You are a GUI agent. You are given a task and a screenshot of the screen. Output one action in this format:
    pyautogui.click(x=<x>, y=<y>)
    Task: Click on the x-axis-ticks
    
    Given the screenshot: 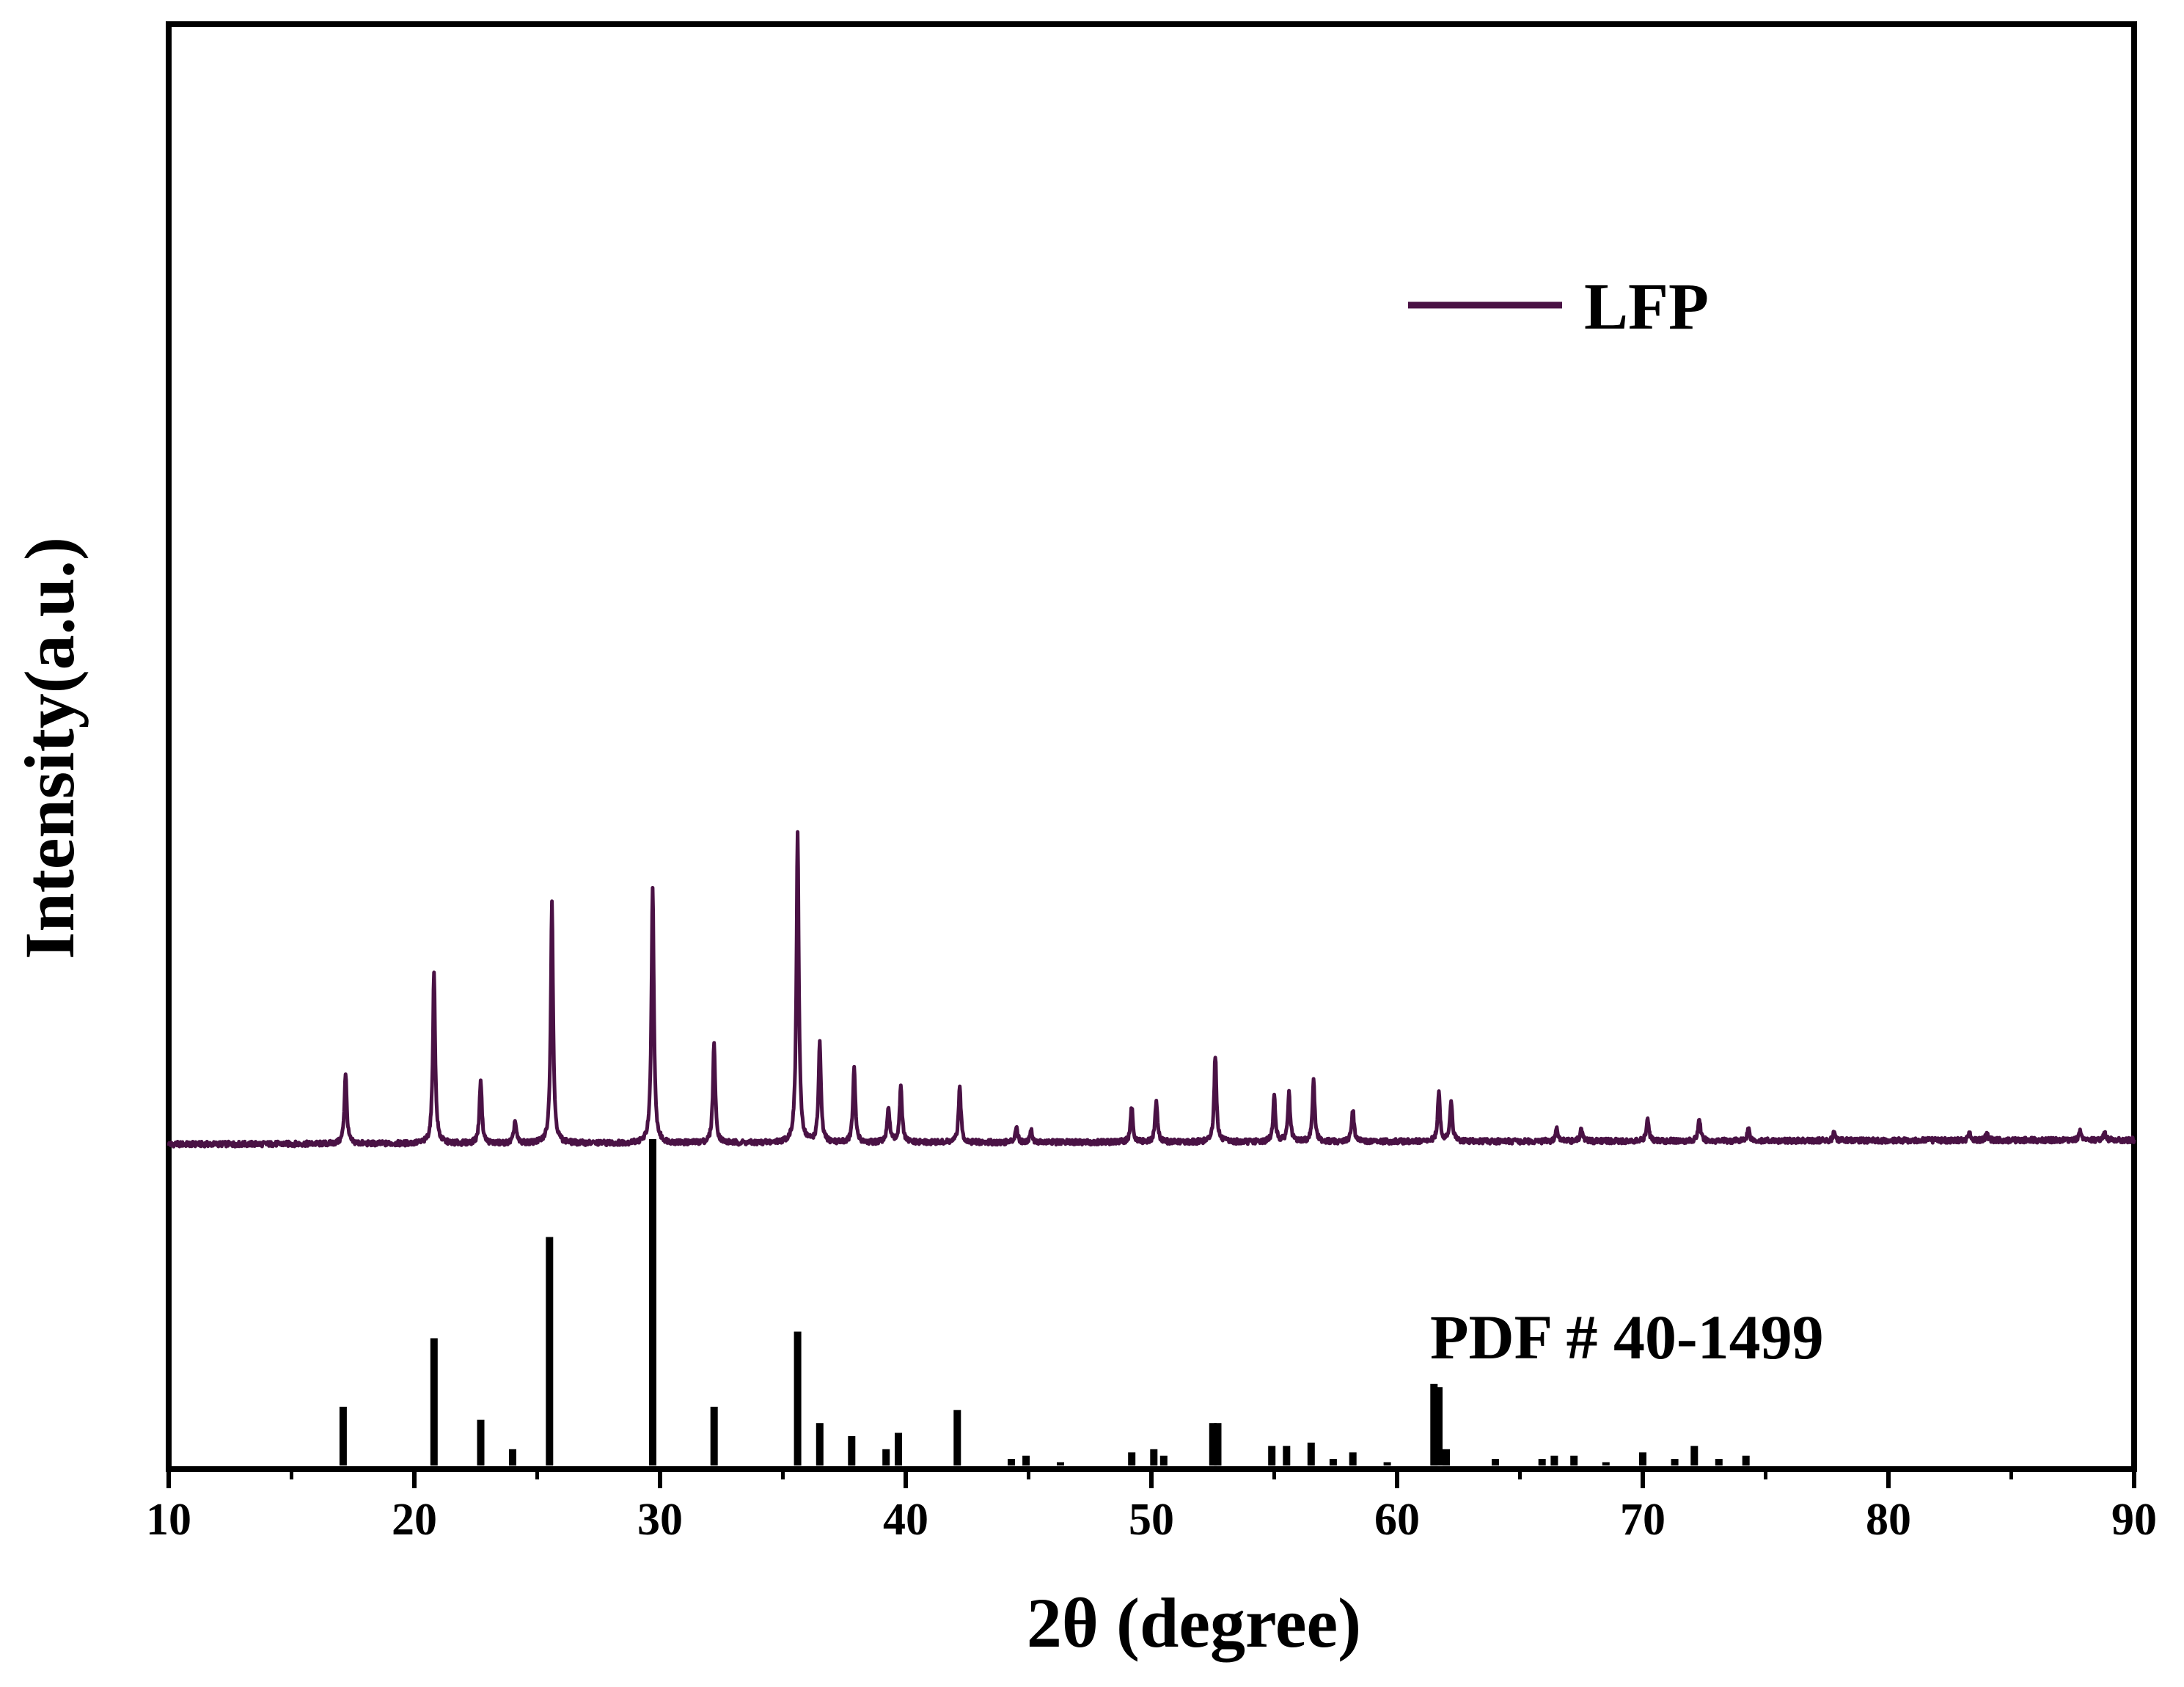 What is the action you would take?
    pyautogui.click(x=1151, y=1479)
    